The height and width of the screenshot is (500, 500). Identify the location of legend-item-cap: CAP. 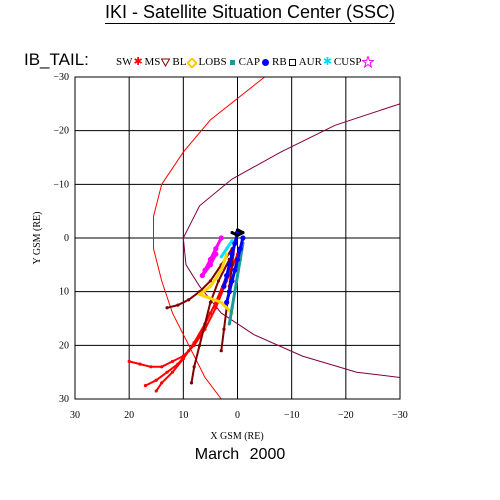
(254, 62).